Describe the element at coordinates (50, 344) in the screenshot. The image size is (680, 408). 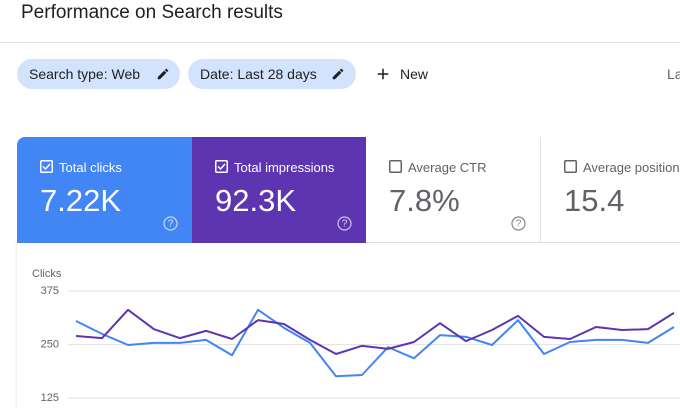
I see `y-tick-label: 250` at that location.